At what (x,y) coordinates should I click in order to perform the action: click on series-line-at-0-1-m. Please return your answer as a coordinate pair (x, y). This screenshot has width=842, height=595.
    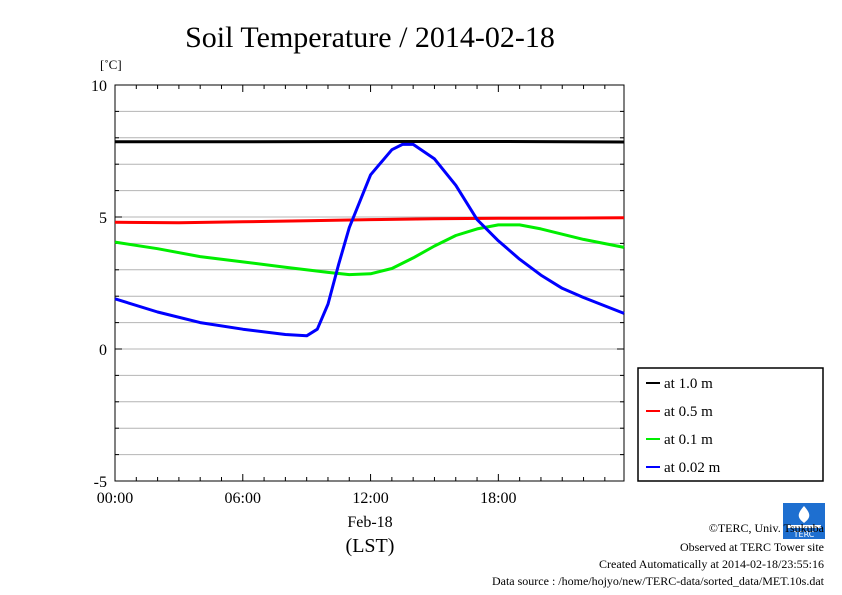
    Looking at the image, I should click on (369, 250).